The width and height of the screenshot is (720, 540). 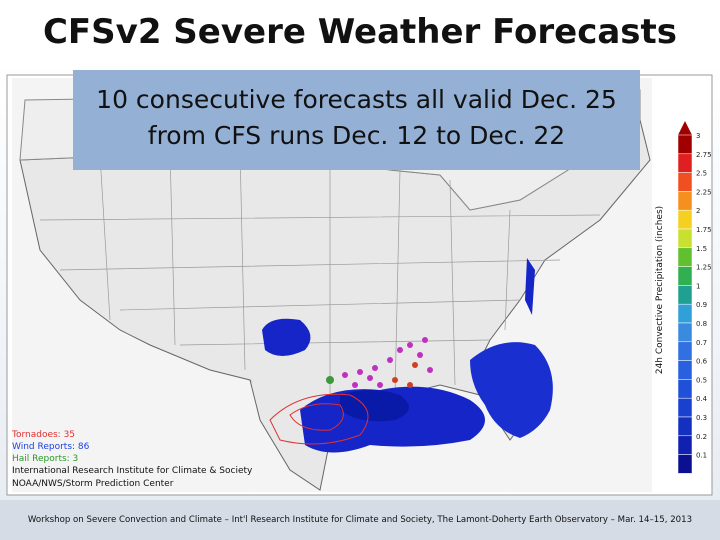 I want to click on colorbar-label: 2, so click(x=698, y=211).